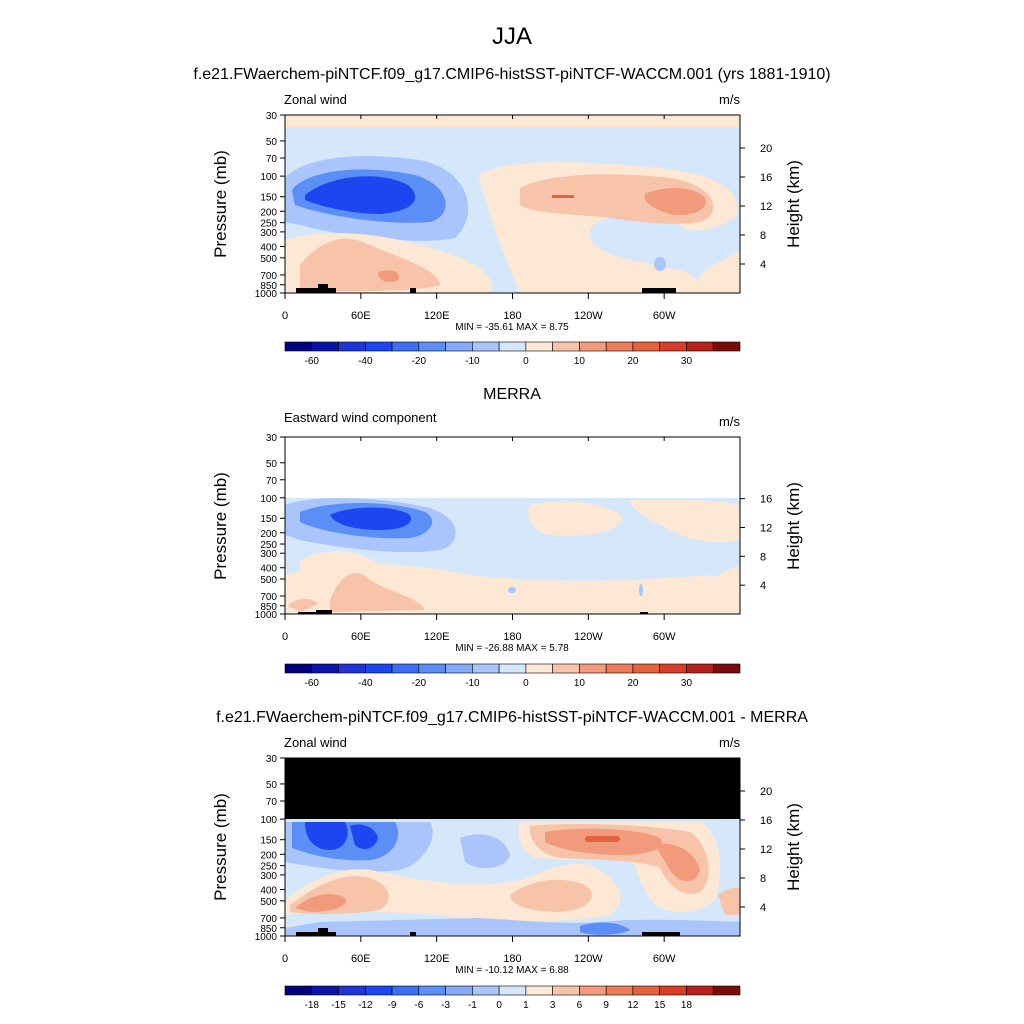  What do you see at coordinates (512, 590) in the screenshot?
I see `small-blue-cell-west` at bounding box center [512, 590].